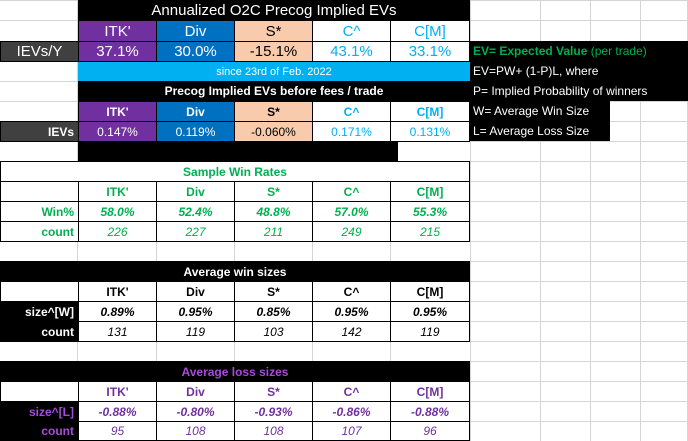 This screenshot has height=441, width=688. Describe the element at coordinates (273, 191) in the screenshot. I see `wr-header-s: S*` at that location.